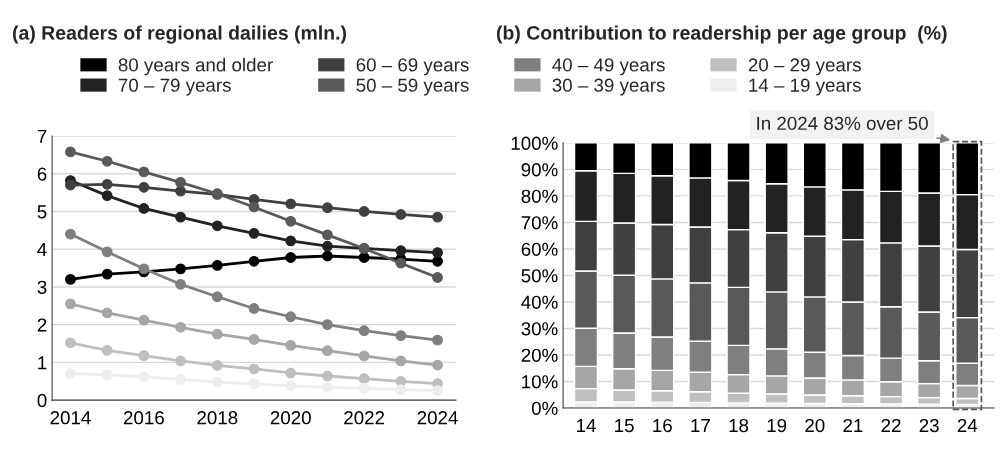 The width and height of the screenshot is (1002, 461). What do you see at coordinates (777, 425) in the screenshot?
I see `x-tick-label: 19` at bounding box center [777, 425].